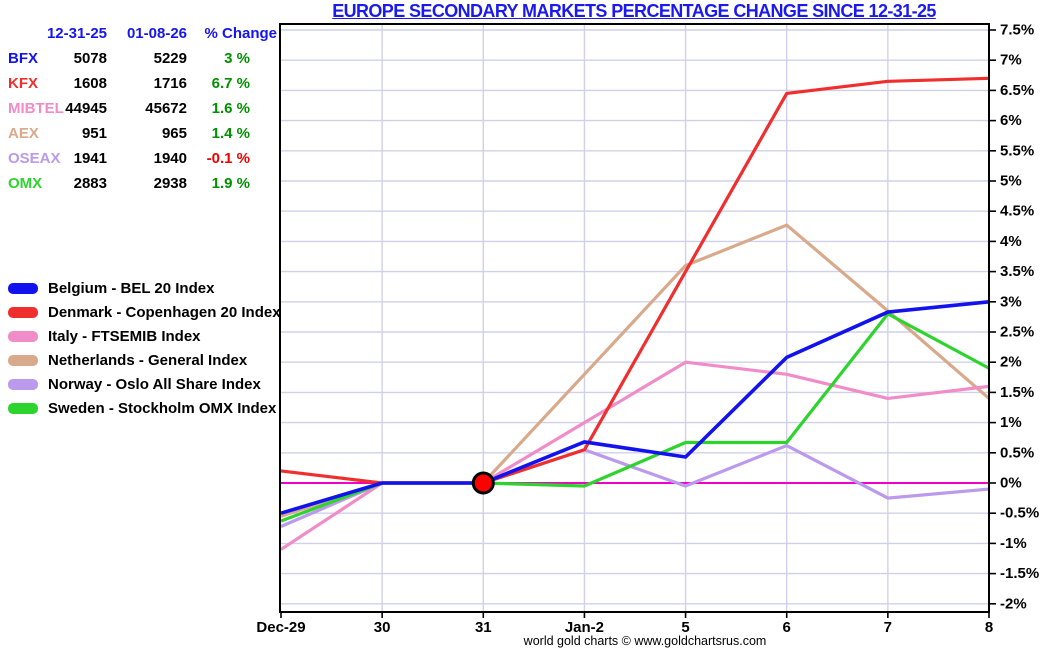 The height and width of the screenshot is (650, 1050). Describe the element at coordinates (635, 485) in the screenshot. I see `series-line-norway` at that location.